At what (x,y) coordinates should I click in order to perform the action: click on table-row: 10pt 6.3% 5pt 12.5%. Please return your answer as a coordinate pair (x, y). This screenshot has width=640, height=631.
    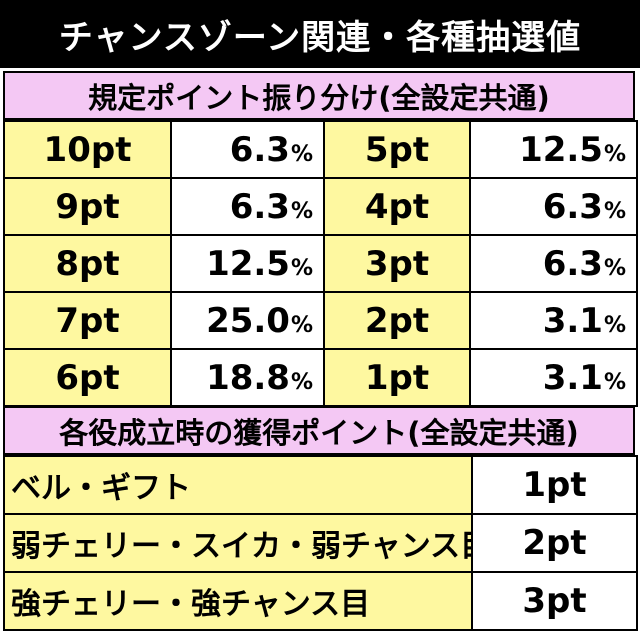
    Looking at the image, I should click on (320, 149).